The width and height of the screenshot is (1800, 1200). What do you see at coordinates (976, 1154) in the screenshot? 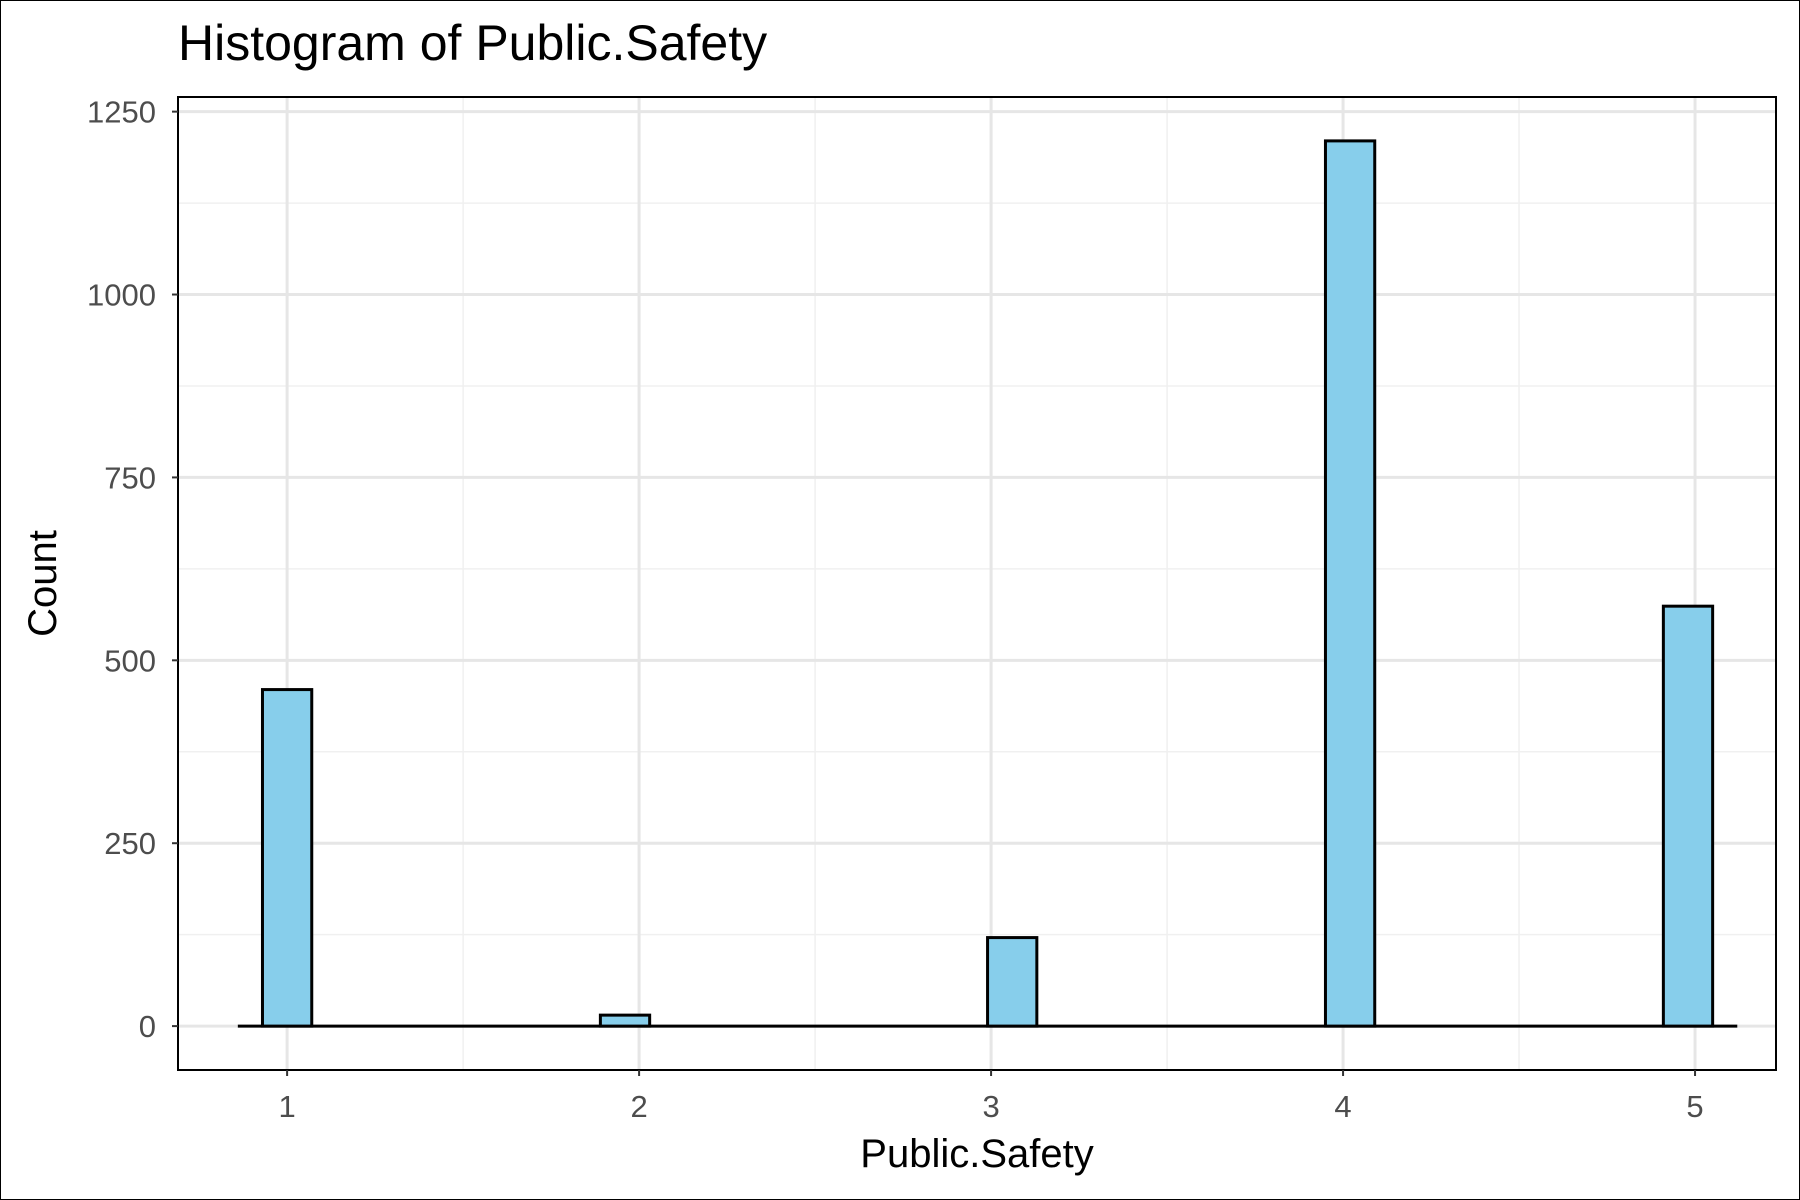
I see `x-axis-title: Public.Safety` at bounding box center [976, 1154].